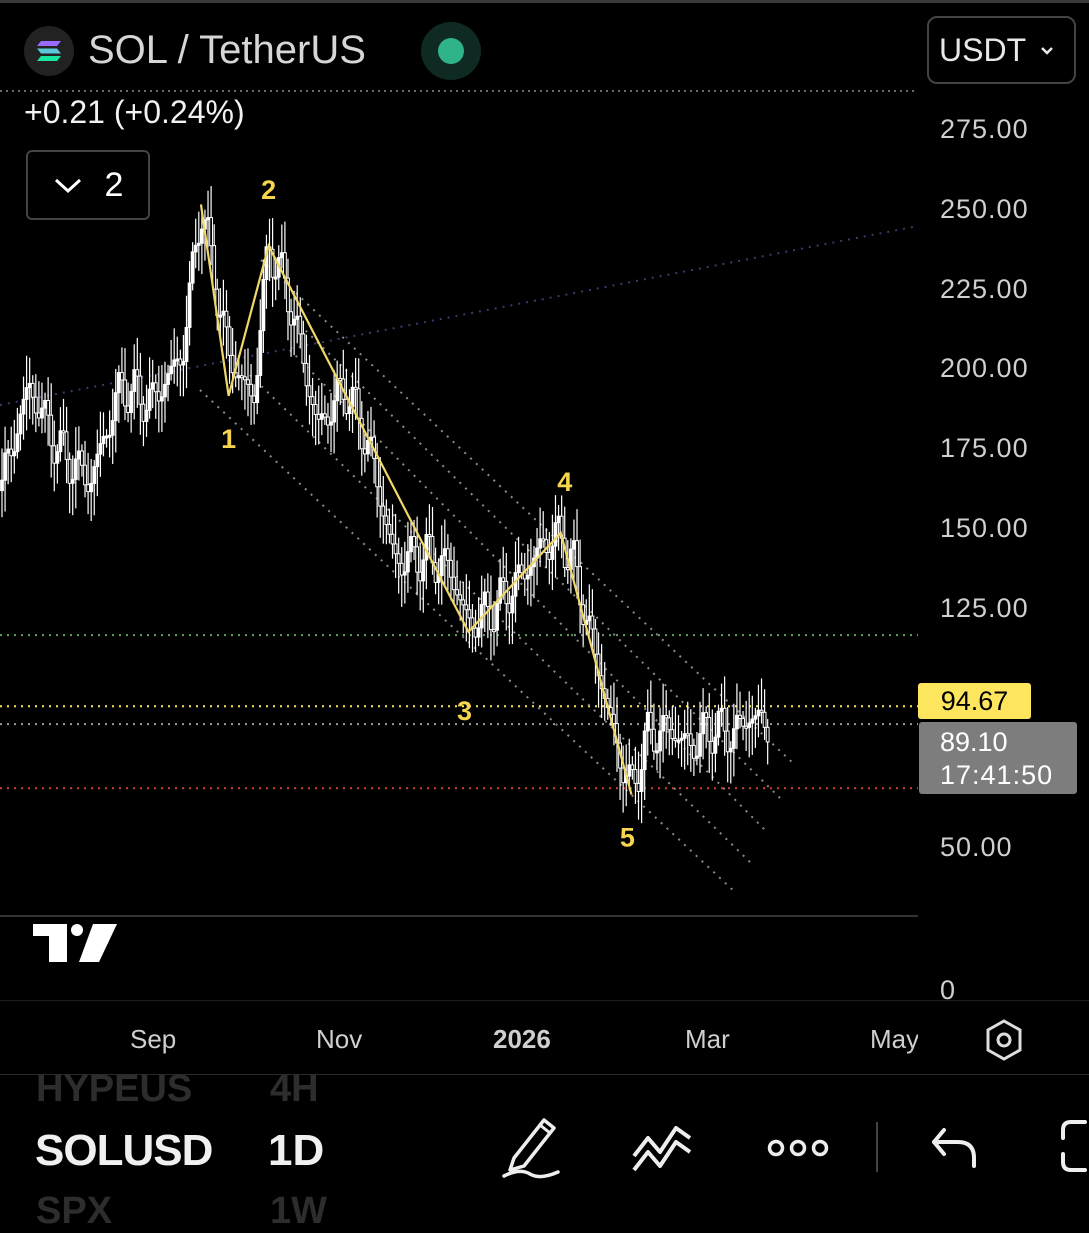 This screenshot has width=1089, height=1233. I want to click on symbol-picker: SOLUSD, so click(124, 1150).